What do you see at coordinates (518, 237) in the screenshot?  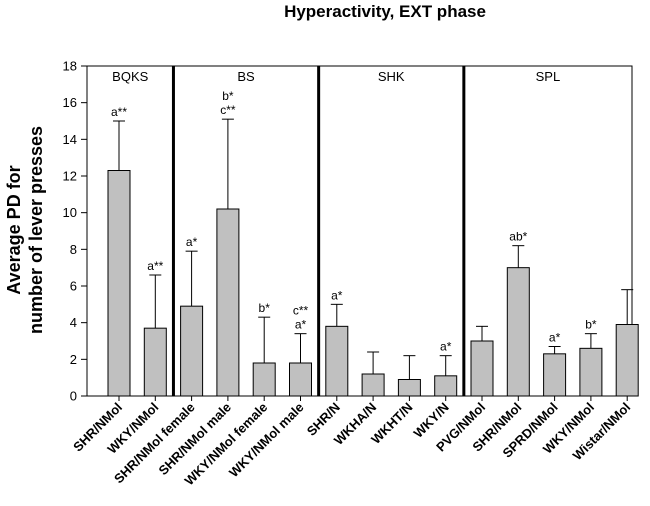 I see `significance-label: ab*` at bounding box center [518, 237].